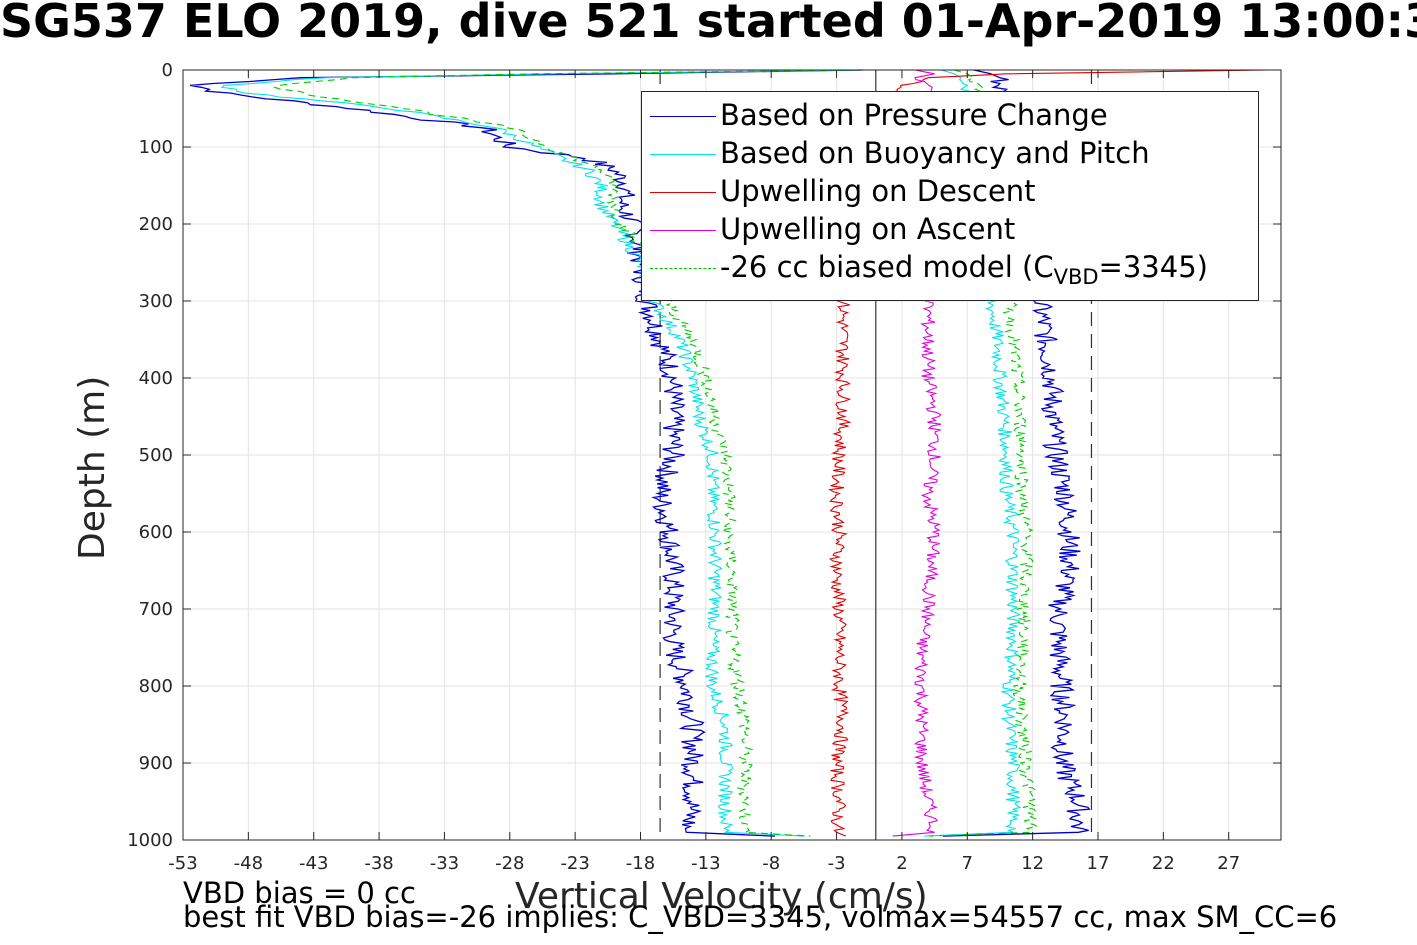 Image resolution: width=1417 pixels, height=945 pixels. I want to click on y-tick-label: 400, so click(156, 378).